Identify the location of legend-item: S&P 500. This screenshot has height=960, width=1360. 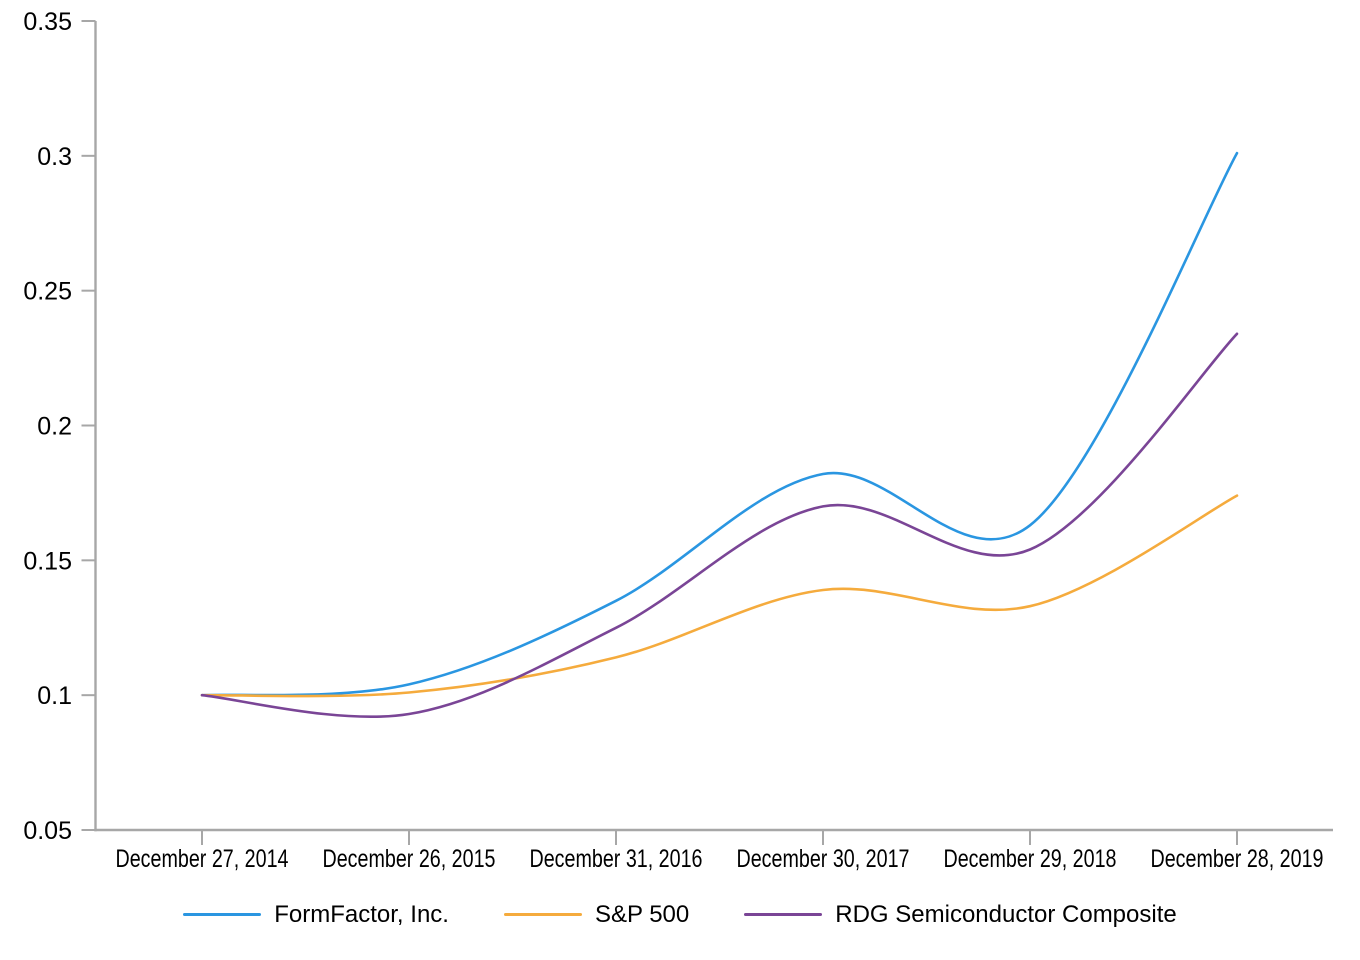
(596, 915).